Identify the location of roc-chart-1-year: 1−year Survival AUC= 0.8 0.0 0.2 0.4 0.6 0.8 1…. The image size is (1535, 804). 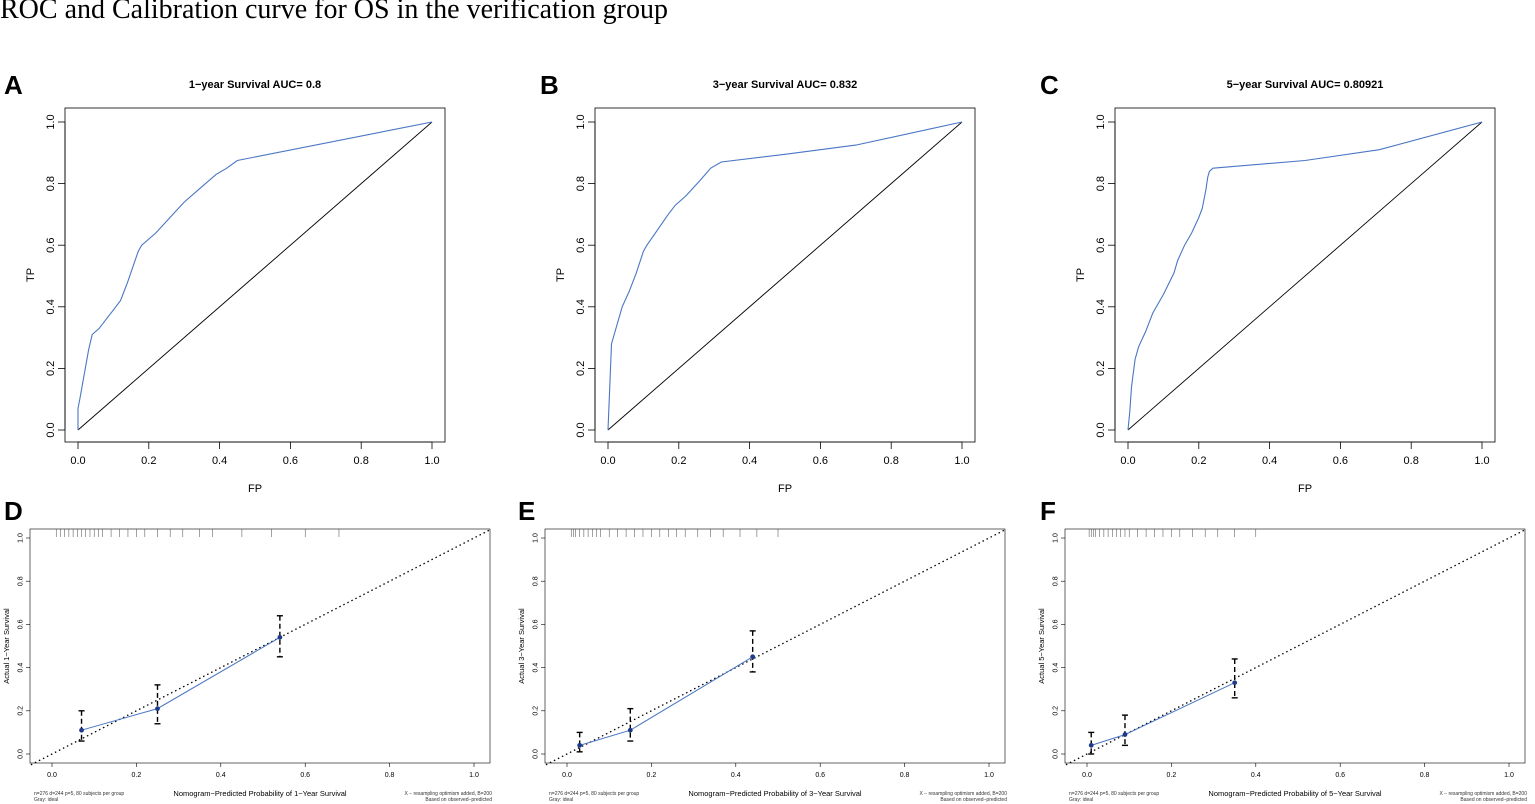
(235, 287).